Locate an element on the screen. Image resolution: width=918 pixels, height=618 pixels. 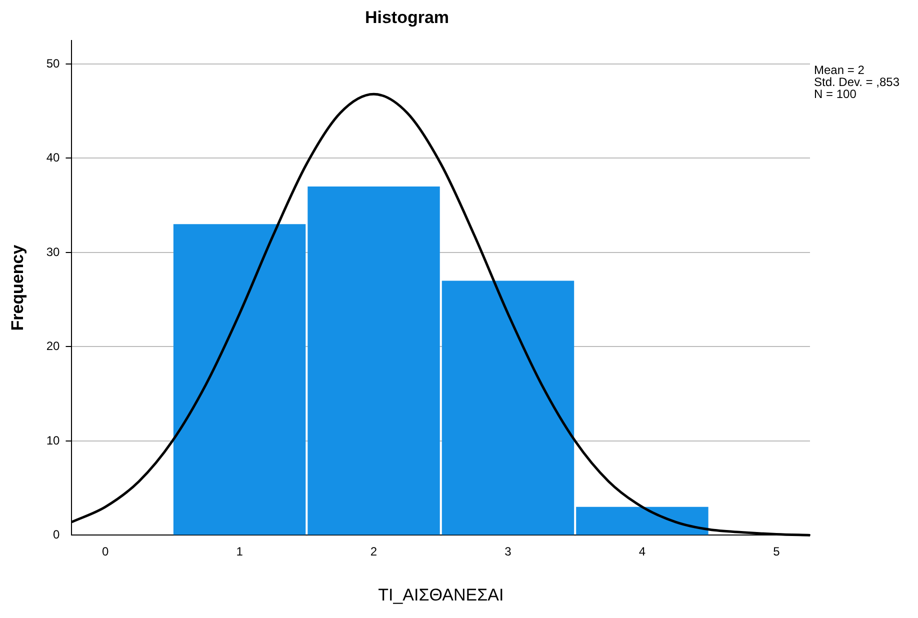
x-tick-label: 4 is located at coordinates (642, 551).